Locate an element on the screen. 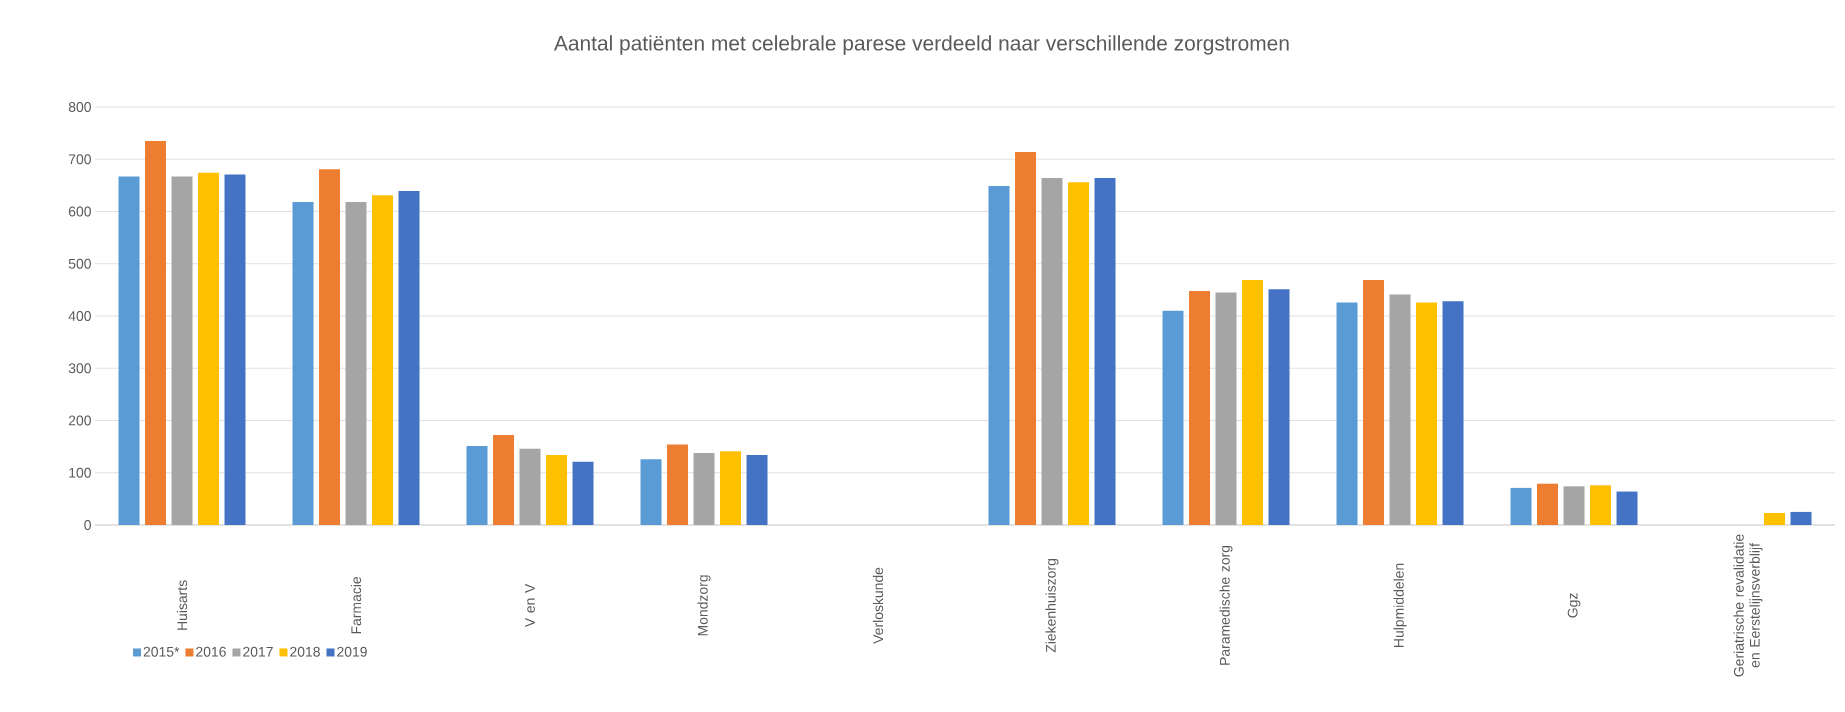  legend-label: 2016 is located at coordinates (211, 651).